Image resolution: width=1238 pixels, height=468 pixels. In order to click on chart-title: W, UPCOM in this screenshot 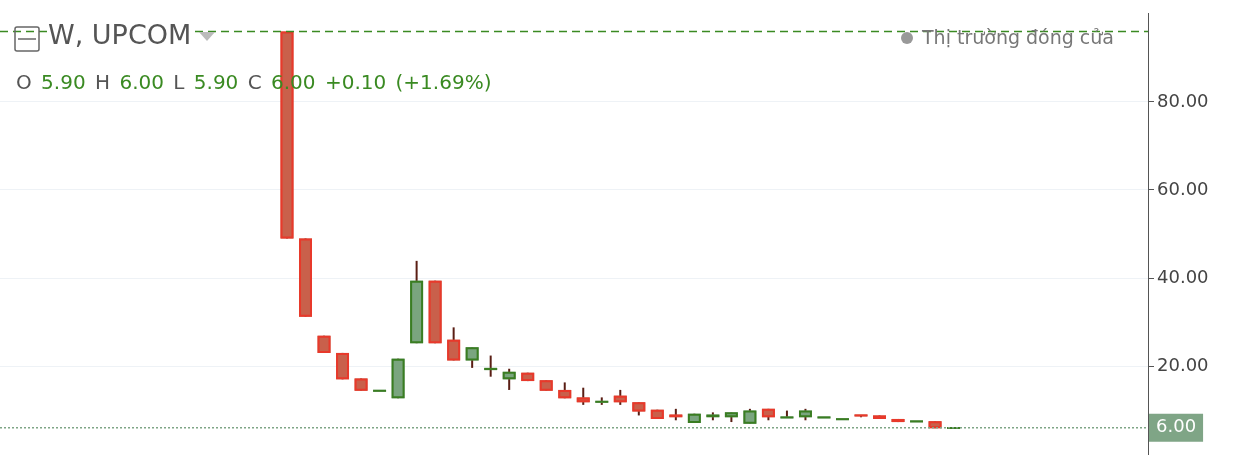, I will do `click(120, 34)`.